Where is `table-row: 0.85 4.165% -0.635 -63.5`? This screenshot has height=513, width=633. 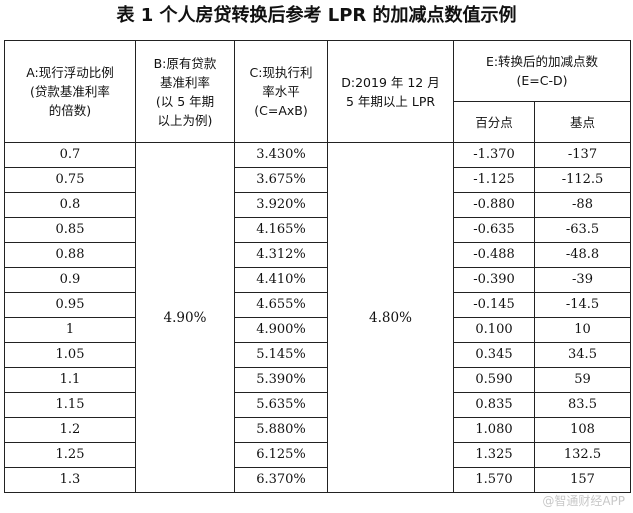
table-row: 0.85 4.165% -0.635 -63.5 is located at coordinates (317, 230).